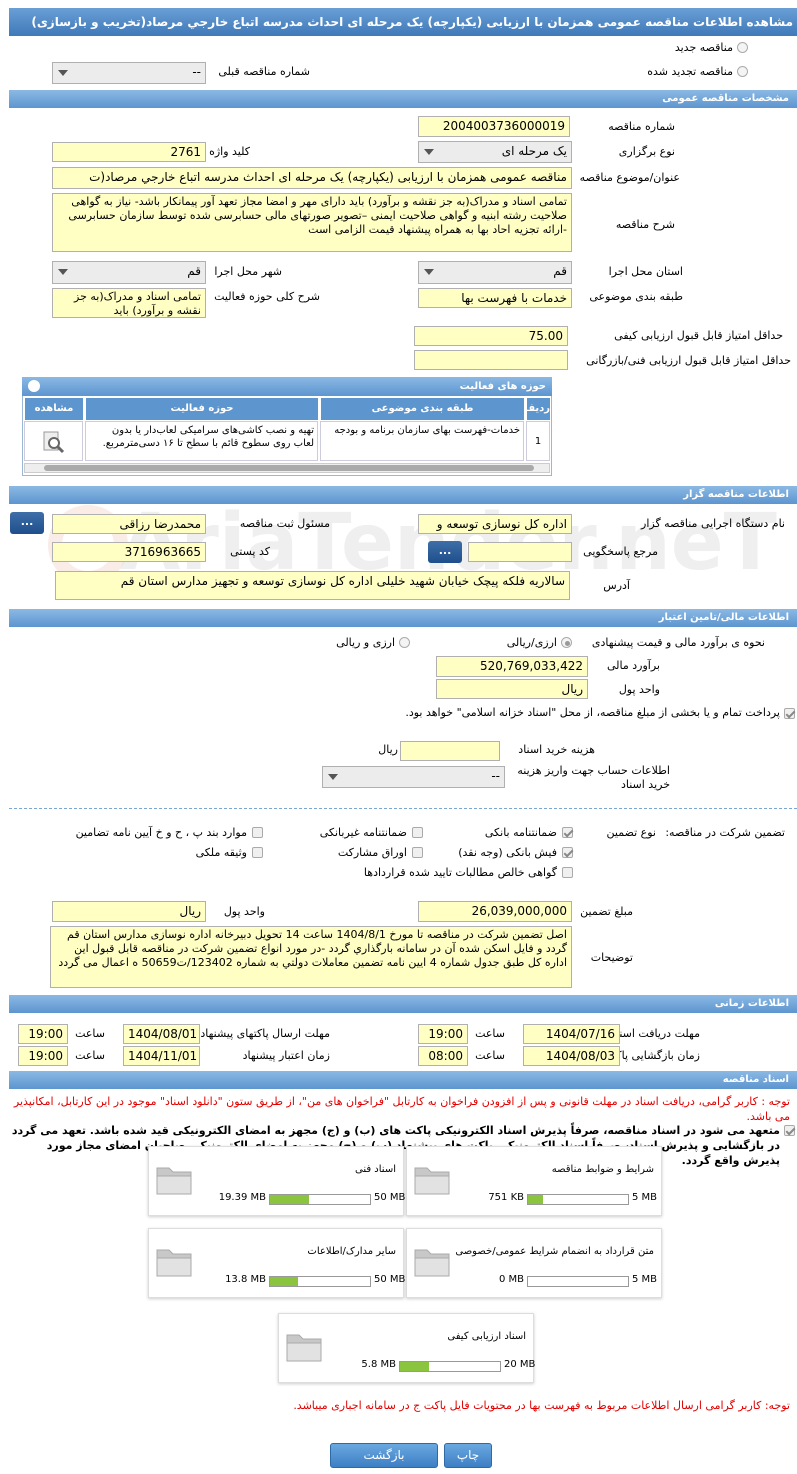  Describe the element at coordinates (531, 642) in the screenshot. I see `field-label: ارزی/ریالی` at that location.